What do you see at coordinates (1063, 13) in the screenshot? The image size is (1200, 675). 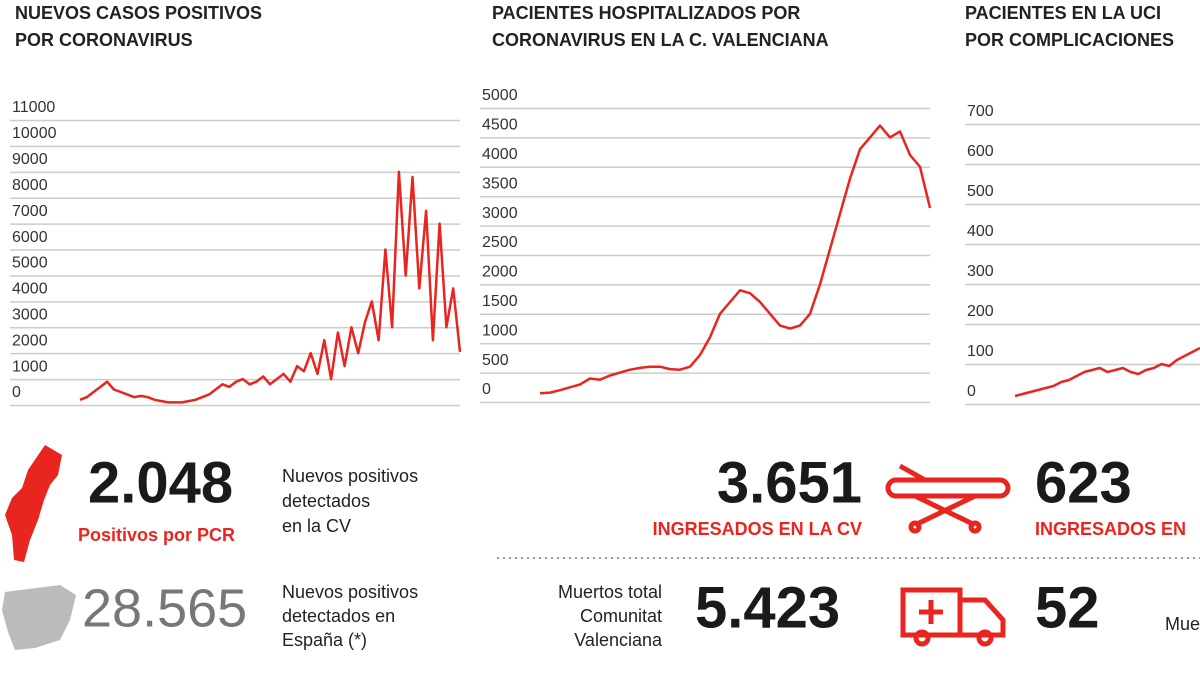 I see `chart-title: PACIENTES EN LA UCI` at bounding box center [1063, 13].